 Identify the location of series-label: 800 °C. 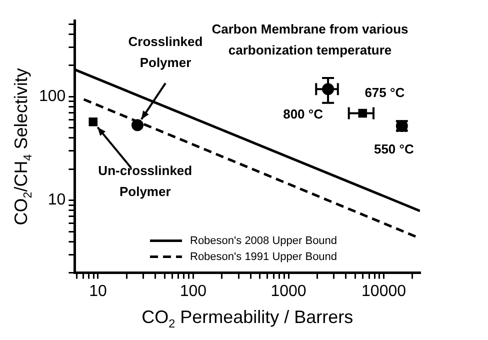
(303, 114).